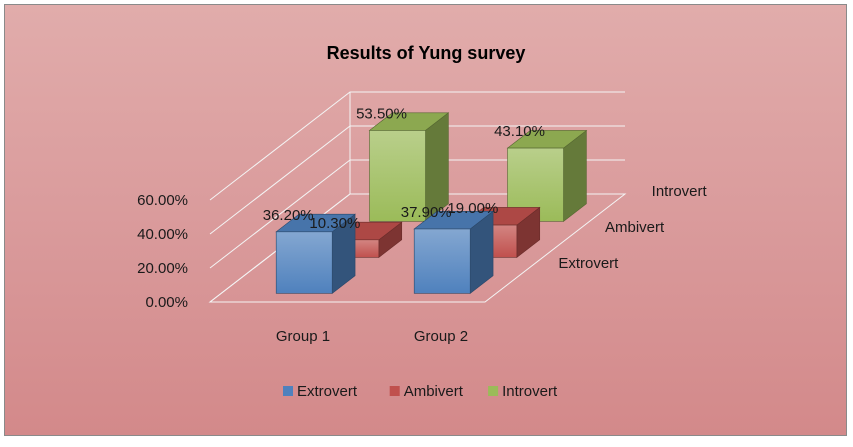 Image resolution: width=853 pixels, height=447 pixels. Describe the element at coordinates (162, 200) in the screenshot. I see `y-tick-label: 60.00%` at that location.